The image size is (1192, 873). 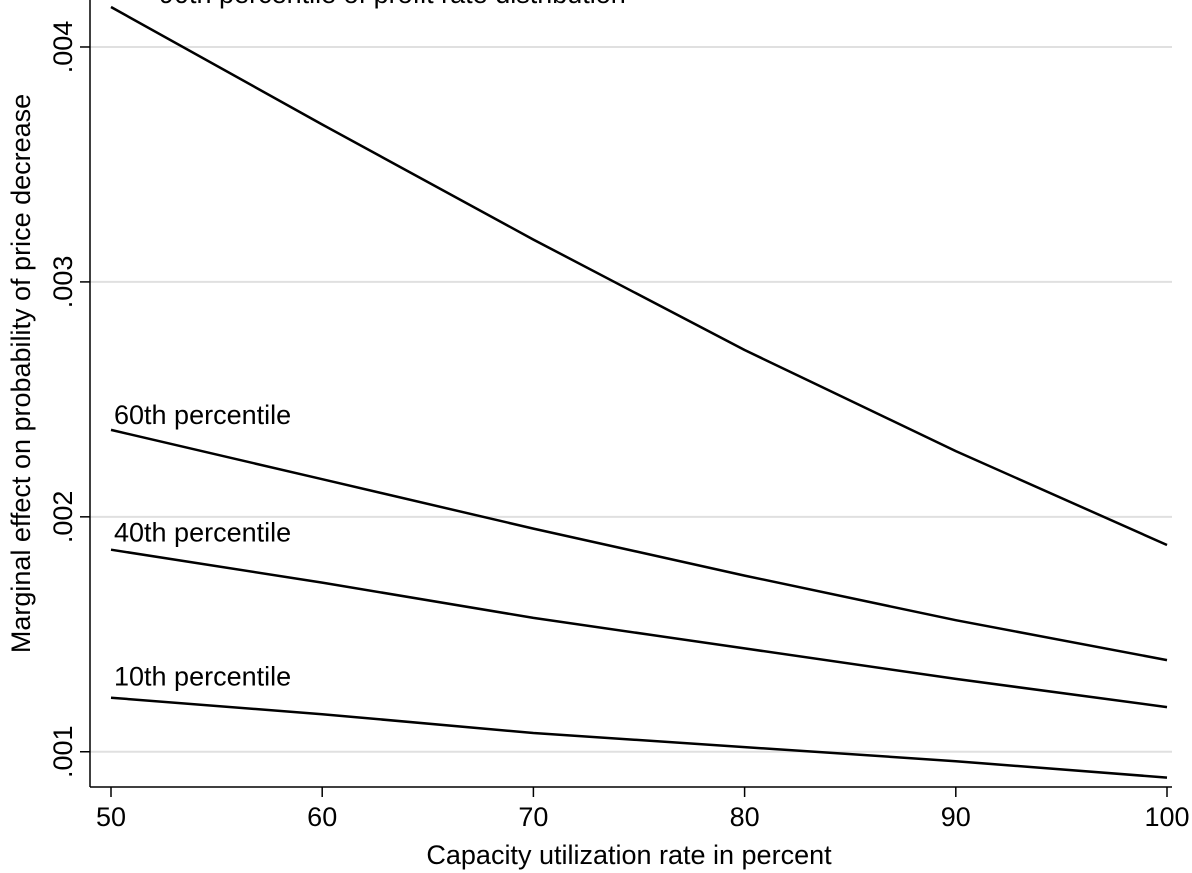 I want to click on y-tick-label: .004, so click(x=63, y=47).